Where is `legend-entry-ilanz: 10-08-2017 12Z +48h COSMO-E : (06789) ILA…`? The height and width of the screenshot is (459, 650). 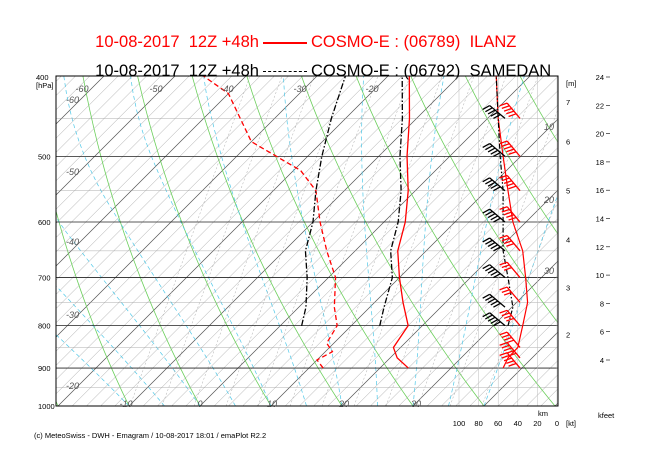 legend-entry-ilanz: 10-08-2017 12Z +48h COSMO-E : (06789) ILA… is located at coordinates (301, 33).